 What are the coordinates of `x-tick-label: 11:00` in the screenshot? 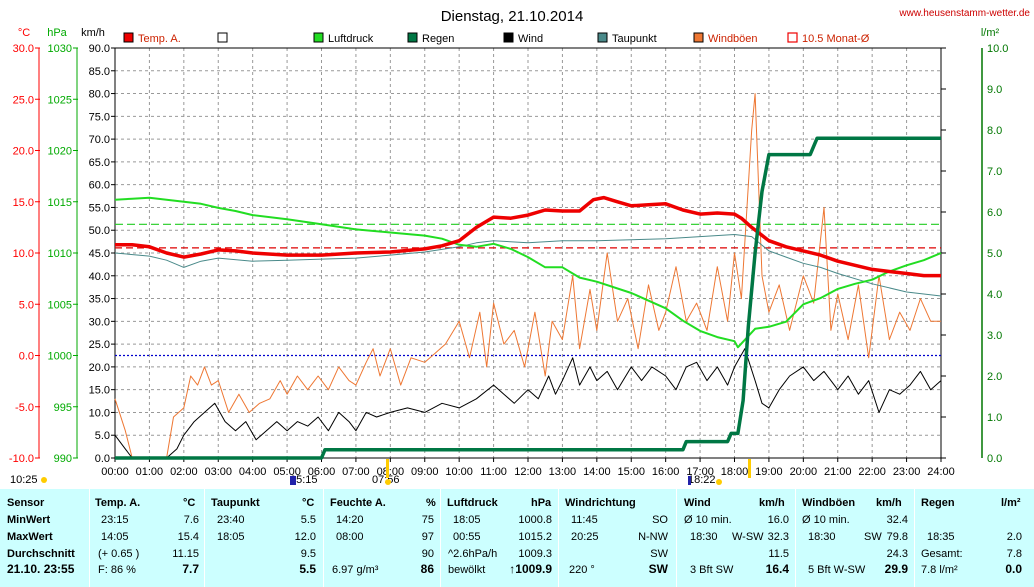 It's located at (493, 472).